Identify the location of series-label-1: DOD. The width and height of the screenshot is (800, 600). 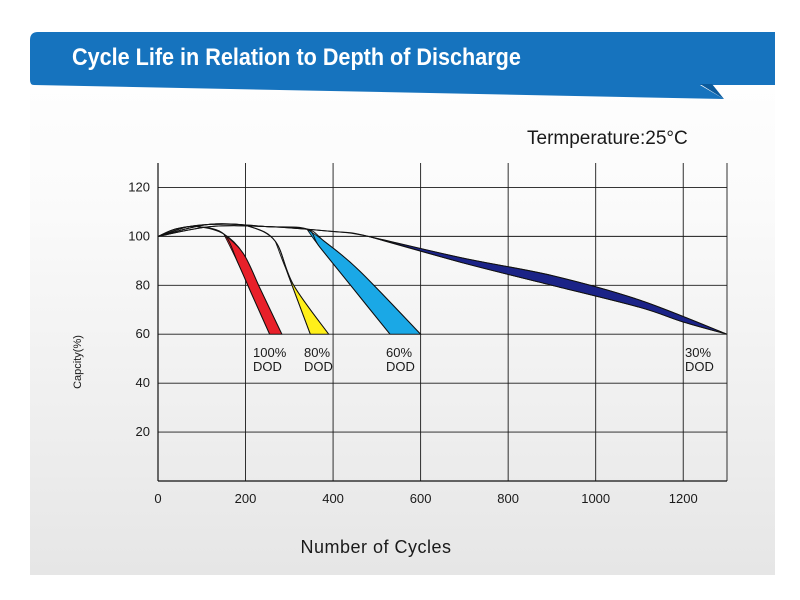
(267, 366).